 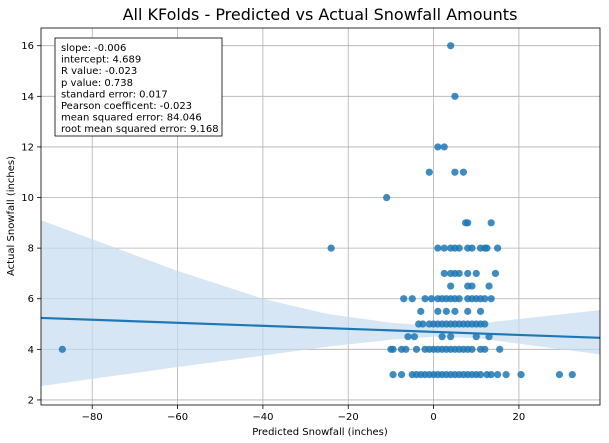 What do you see at coordinates (519, 417) in the screenshot?
I see `x-tick-label: 20` at bounding box center [519, 417].